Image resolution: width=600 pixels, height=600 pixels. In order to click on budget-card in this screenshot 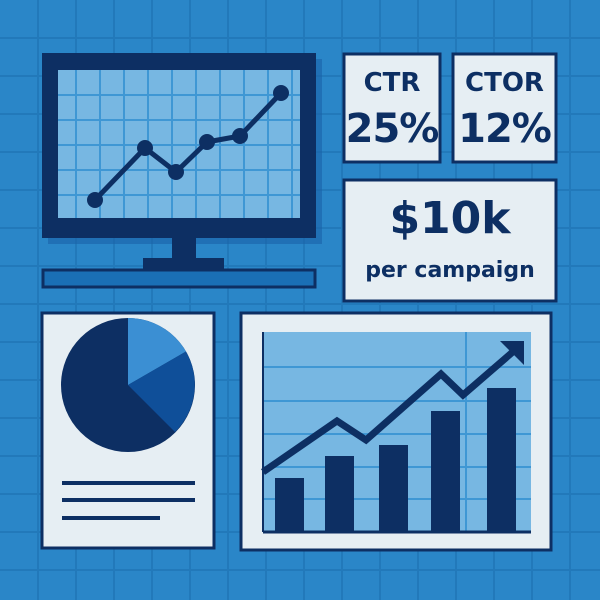, I will do `click(450, 240)`.